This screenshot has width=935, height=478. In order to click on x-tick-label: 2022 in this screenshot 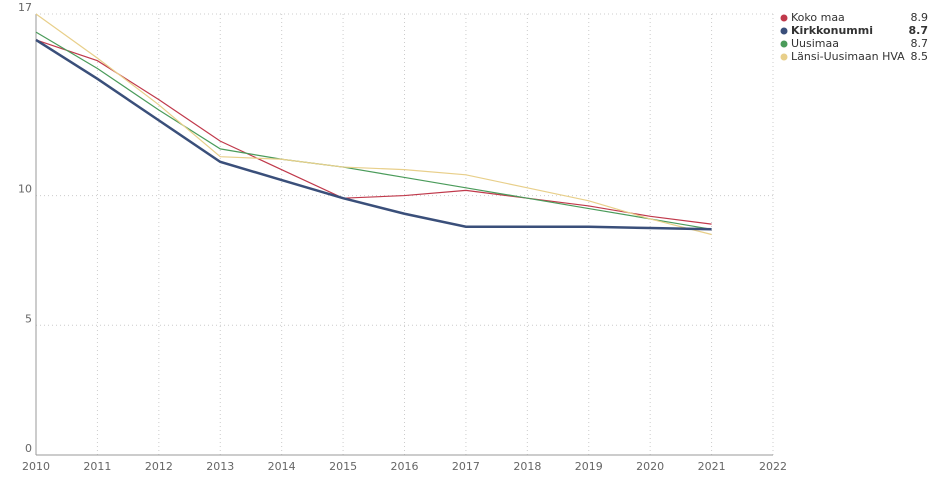, I will do `click(773, 466)`.